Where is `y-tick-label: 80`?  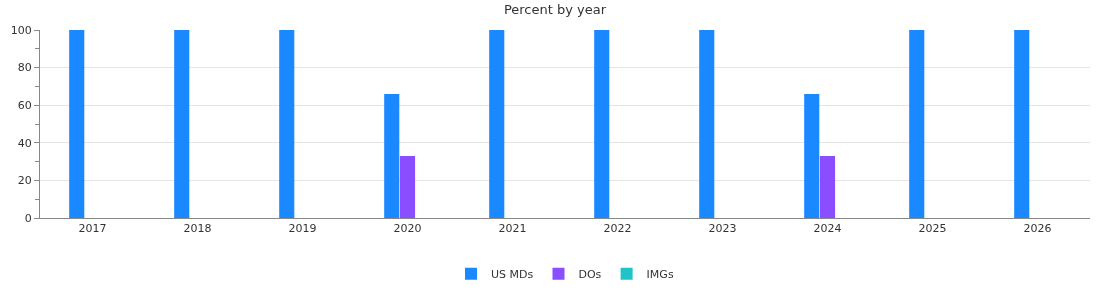
y-tick-label: 80 is located at coordinates (24, 68).